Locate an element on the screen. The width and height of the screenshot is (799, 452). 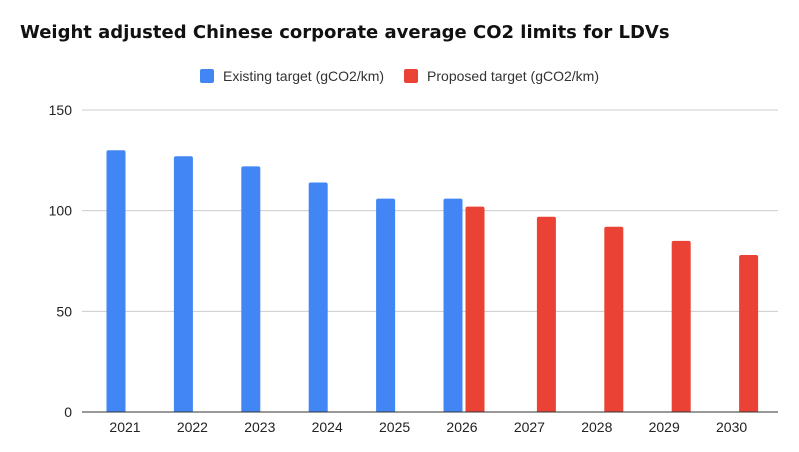
bar-existing-2024 is located at coordinates (318, 297).